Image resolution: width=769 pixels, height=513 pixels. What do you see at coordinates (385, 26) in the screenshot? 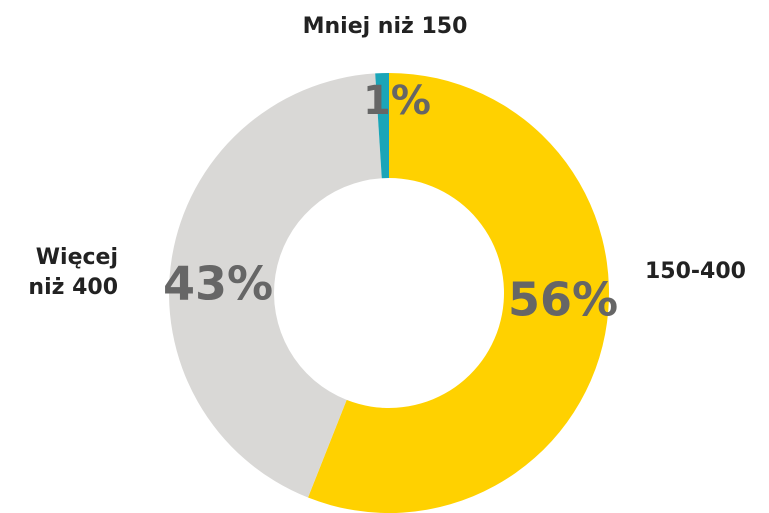
I see `category-label: Mniej niż 150` at bounding box center [385, 26].